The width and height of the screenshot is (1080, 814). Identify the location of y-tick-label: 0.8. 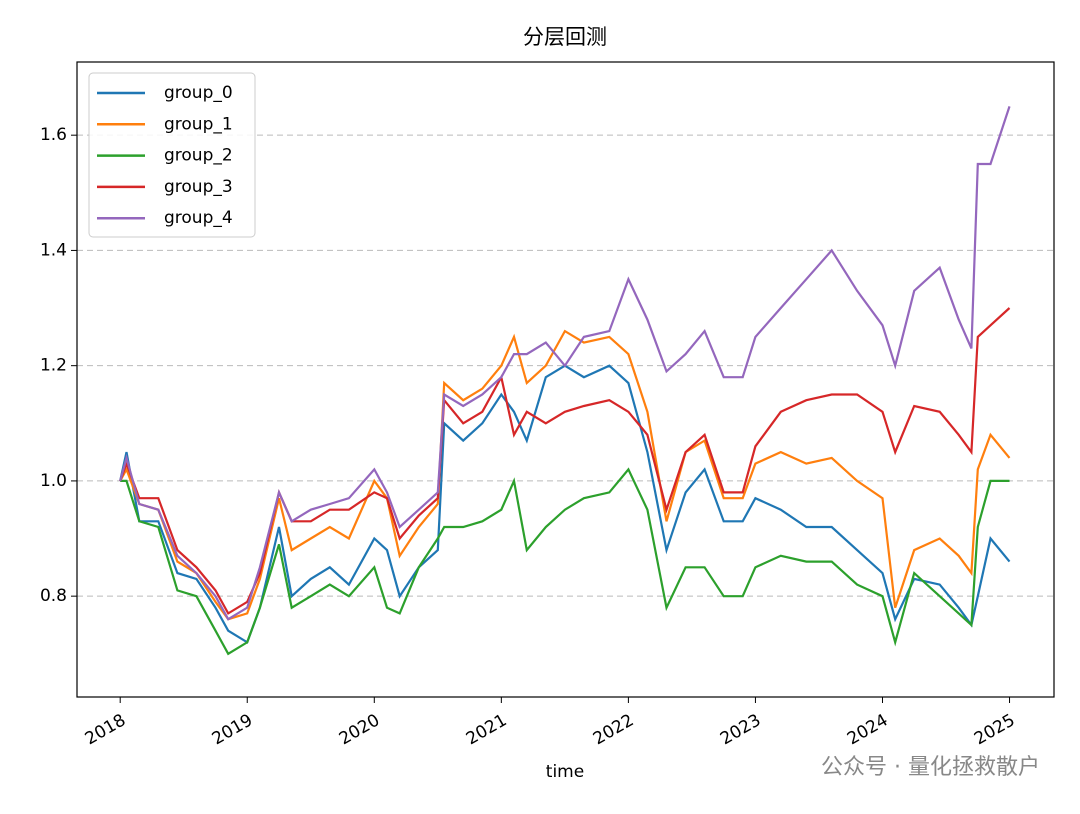
(53, 596).